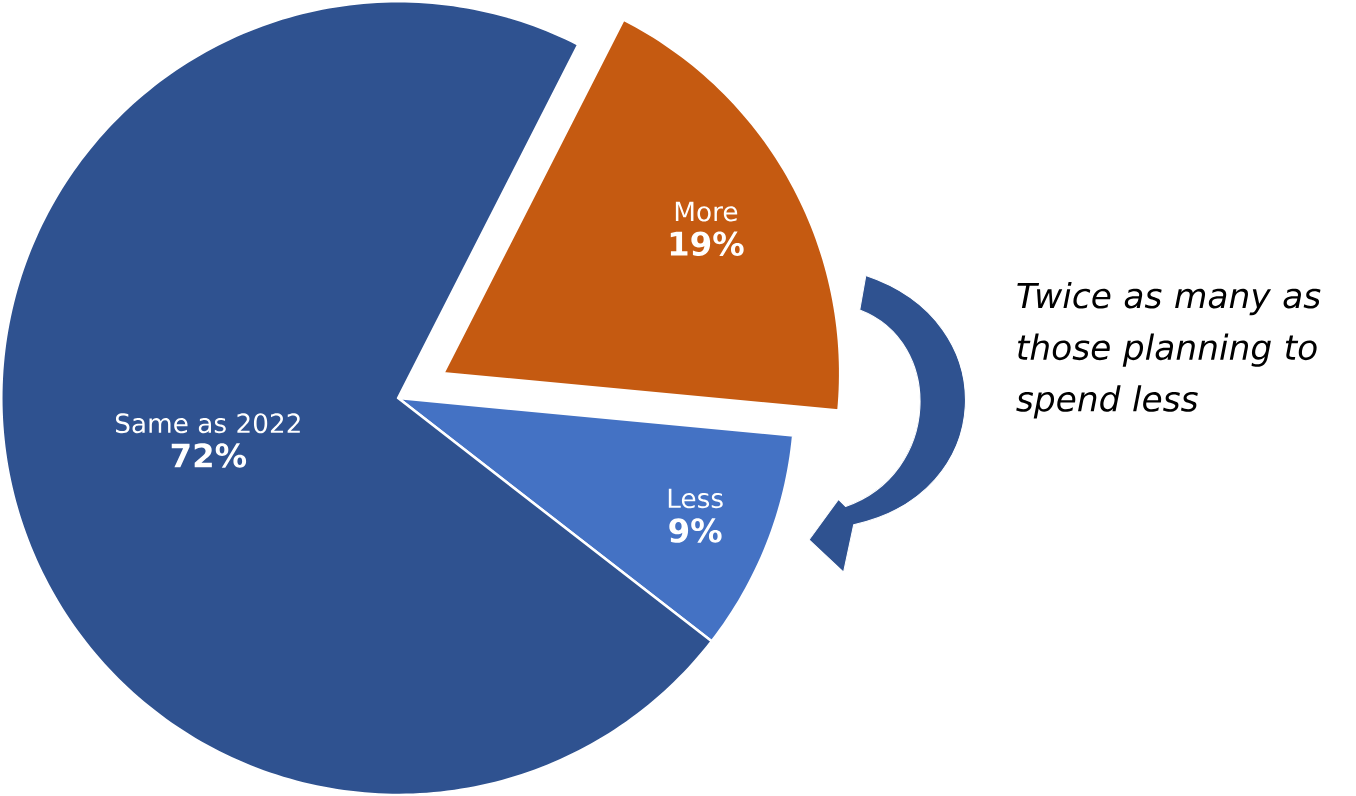 The width and height of the screenshot is (1356, 796). Describe the element at coordinates (1168, 350) in the screenshot. I see `text: Twice as many as those planning to spend less` at that location.